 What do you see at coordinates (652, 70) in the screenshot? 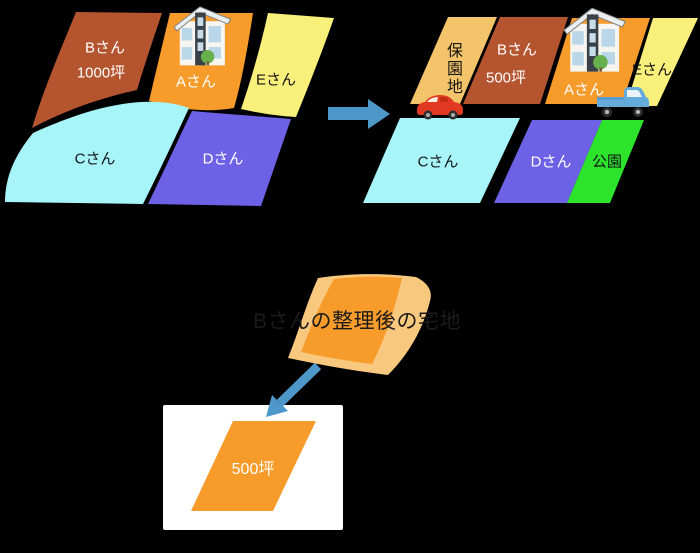
I see `plot-e-after-label: Eさん` at bounding box center [652, 70].